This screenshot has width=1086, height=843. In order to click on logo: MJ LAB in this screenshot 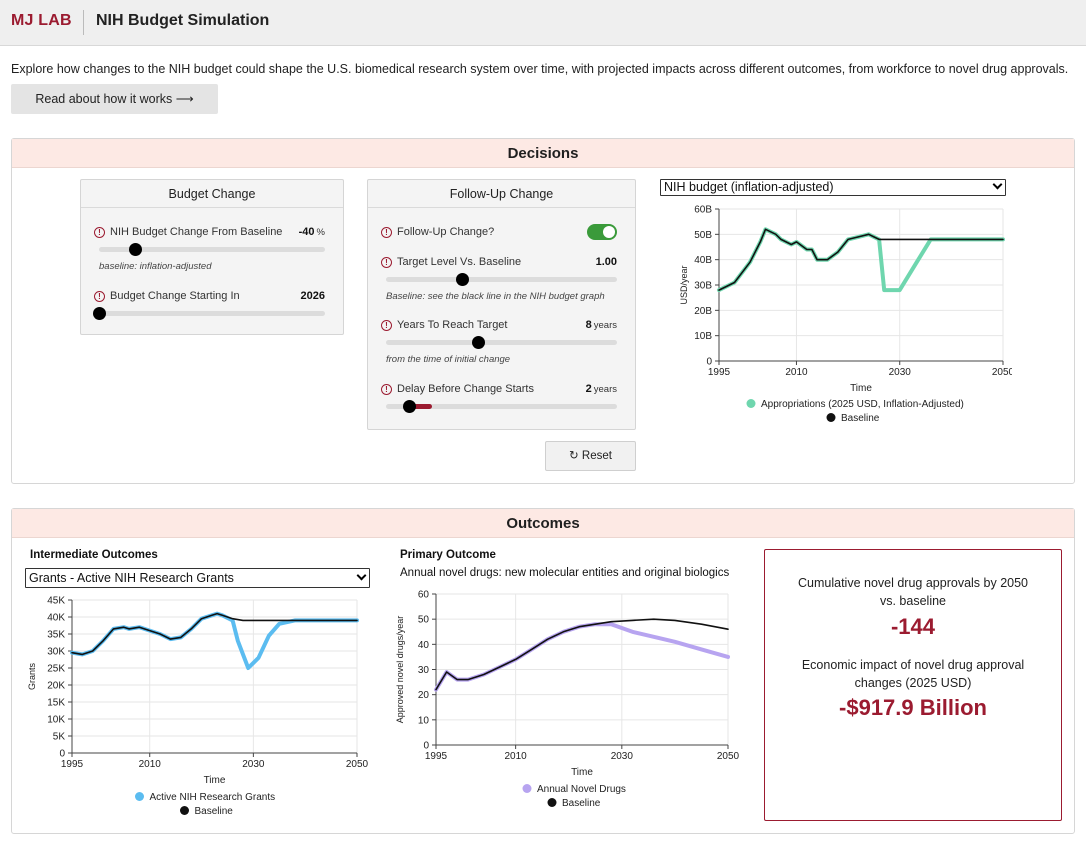, I will do `click(41, 20)`.